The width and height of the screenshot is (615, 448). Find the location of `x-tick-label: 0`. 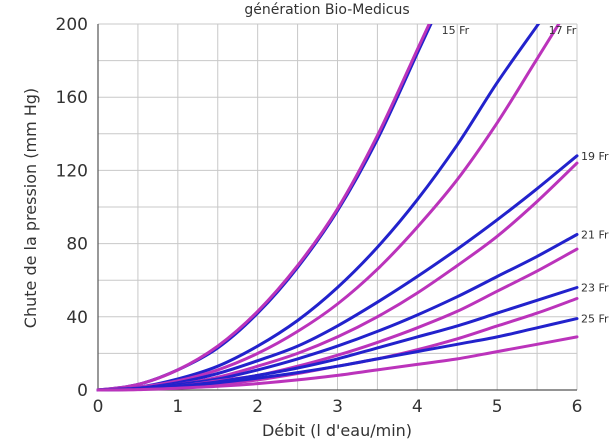

x-tick-label: 0 is located at coordinates (98, 407).